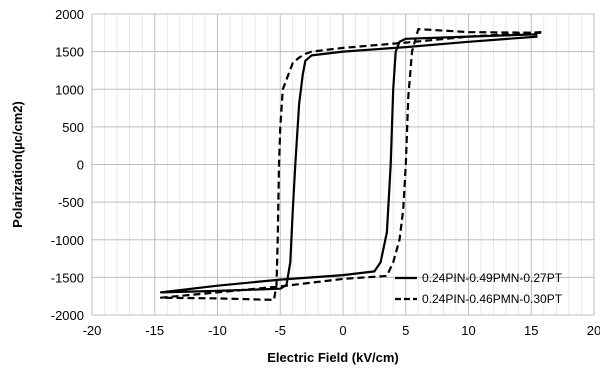 This screenshot has height=369, width=600. Describe the element at coordinates (69, 52) in the screenshot. I see `y-tick-label: 1500` at that location.